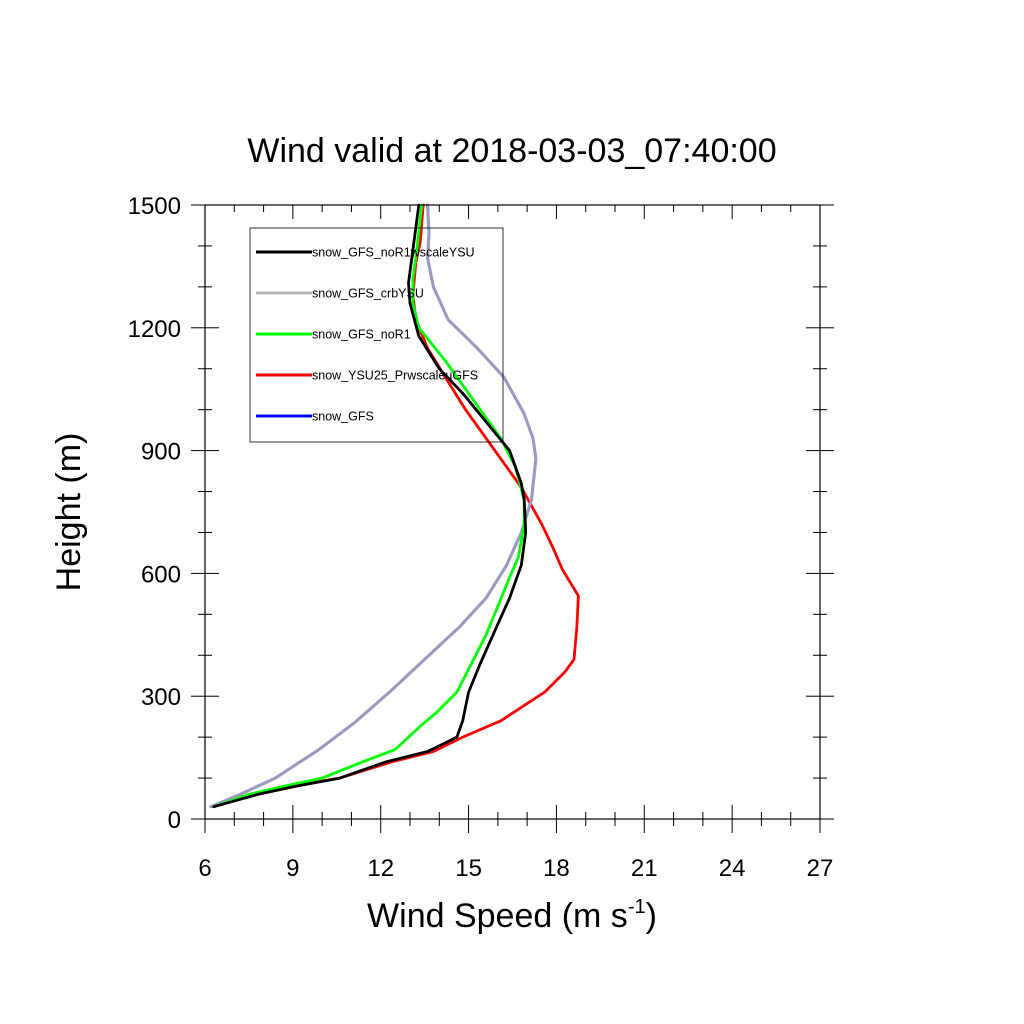 The height and width of the screenshot is (1024, 1024). What do you see at coordinates (368, 294) in the screenshot?
I see `legend-label: snow_GFS_crbYSU` at bounding box center [368, 294].